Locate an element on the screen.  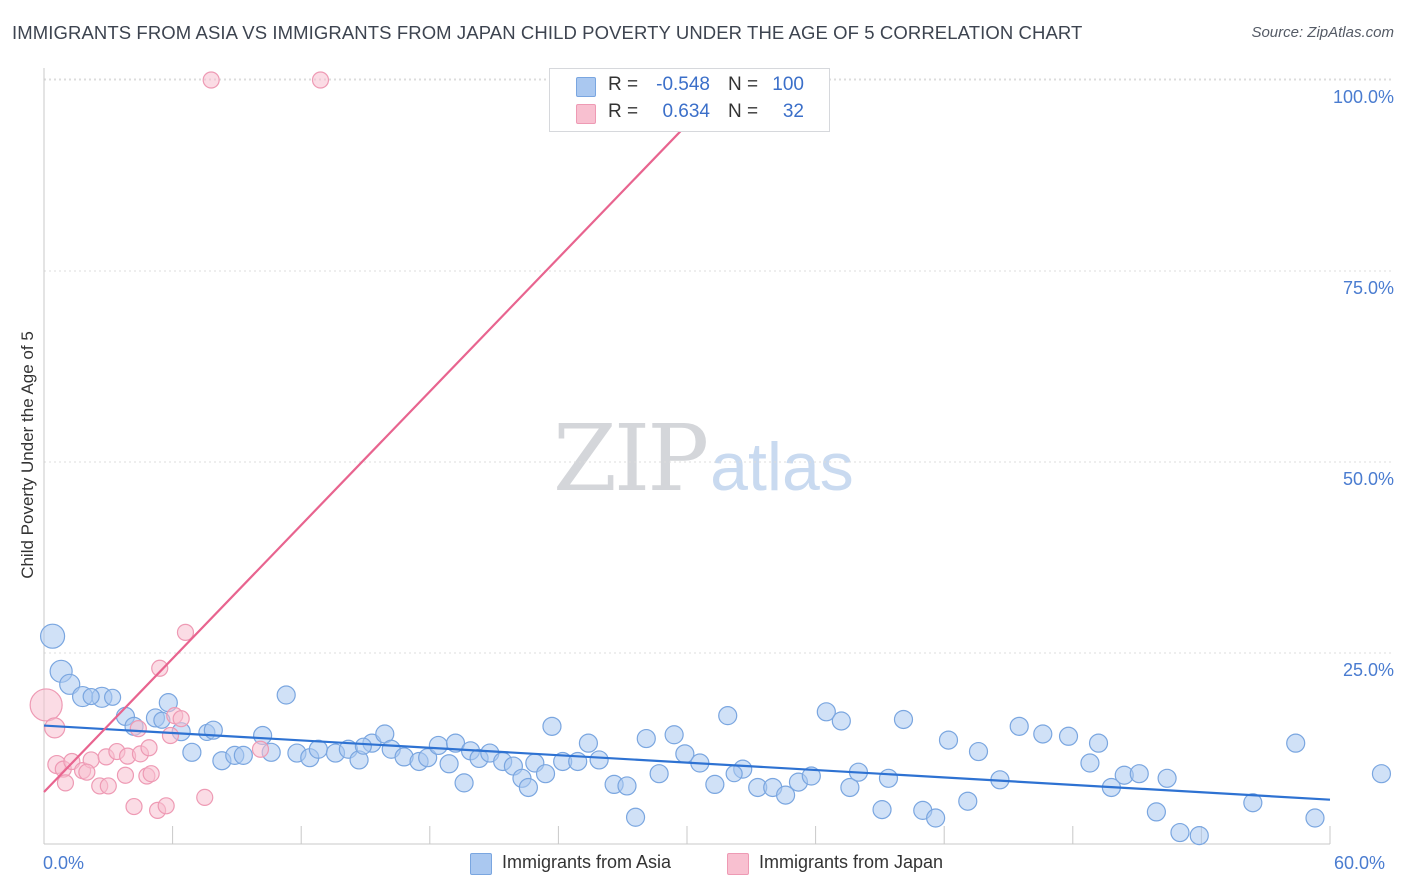
y-tick-label-75: 75.0% is located at coordinates (1368, 288).